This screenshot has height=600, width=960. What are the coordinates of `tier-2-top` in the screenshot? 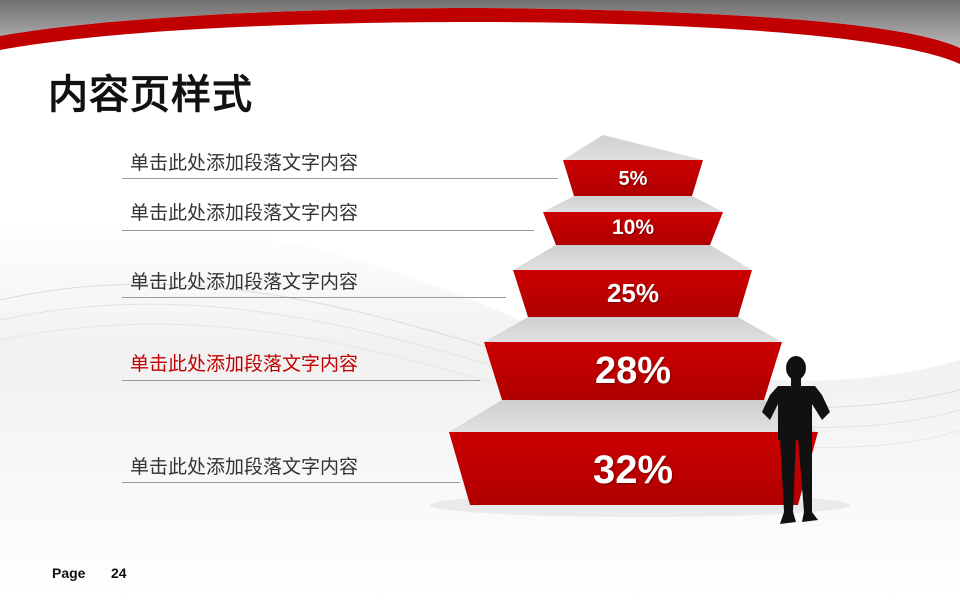 It's located at (633, 204).